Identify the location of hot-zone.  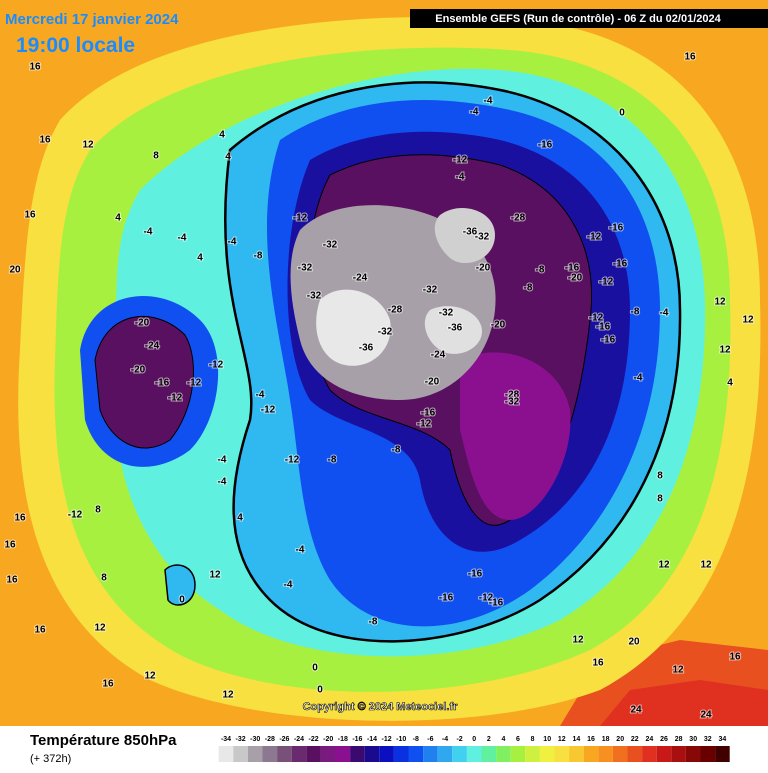
(684, 703).